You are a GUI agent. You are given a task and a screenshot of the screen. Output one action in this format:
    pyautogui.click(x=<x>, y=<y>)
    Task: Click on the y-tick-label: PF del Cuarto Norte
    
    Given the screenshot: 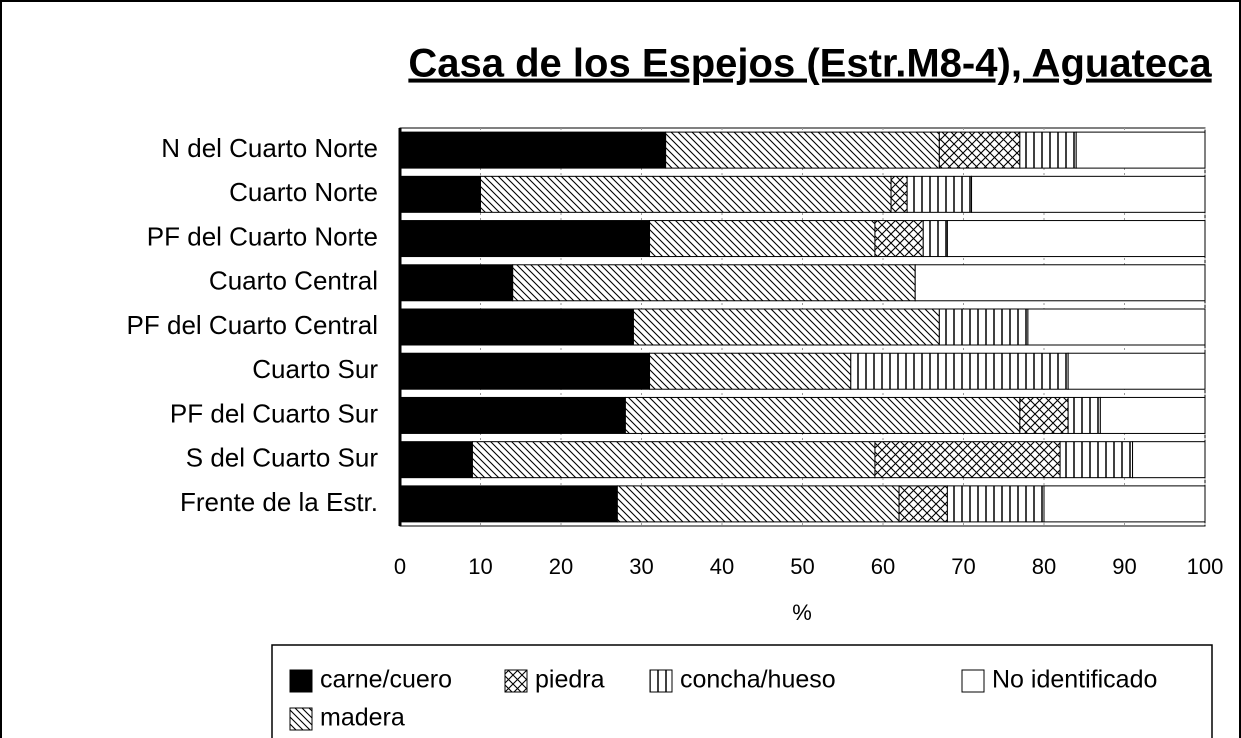 What is the action you would take?
    pyautogui.click(x=262, y=236)
    